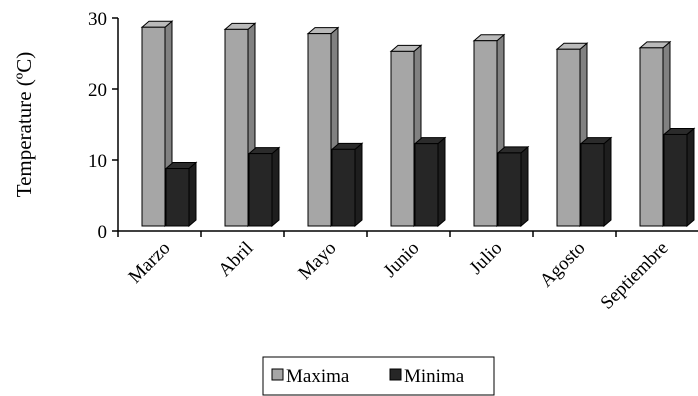 This screenshot has width=698, height=396. What do you see at coordinates (97, 90) in the screenshot?
I see `y-tick-label-20: 20` at bounding box center [97, 90].